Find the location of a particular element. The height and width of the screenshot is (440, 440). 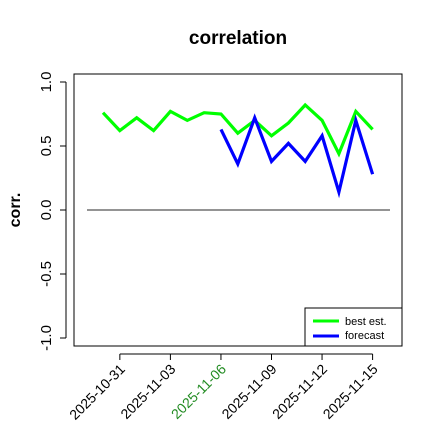

chart-title: correlation is located at coordinates (238, 38).